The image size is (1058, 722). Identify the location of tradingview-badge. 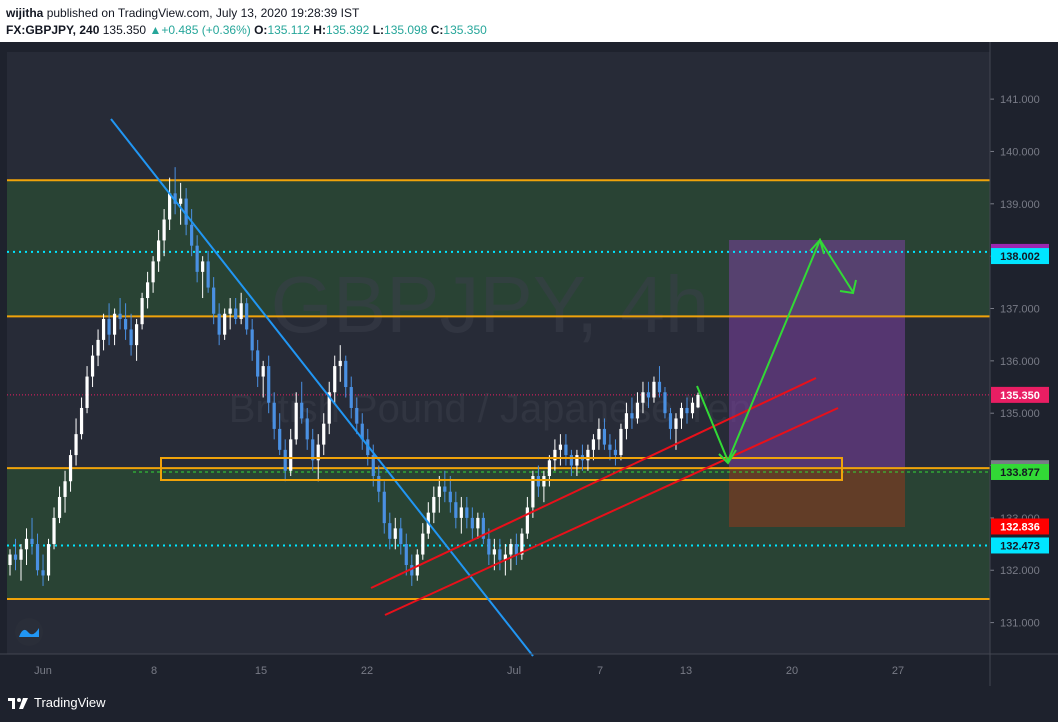
(29, 632).